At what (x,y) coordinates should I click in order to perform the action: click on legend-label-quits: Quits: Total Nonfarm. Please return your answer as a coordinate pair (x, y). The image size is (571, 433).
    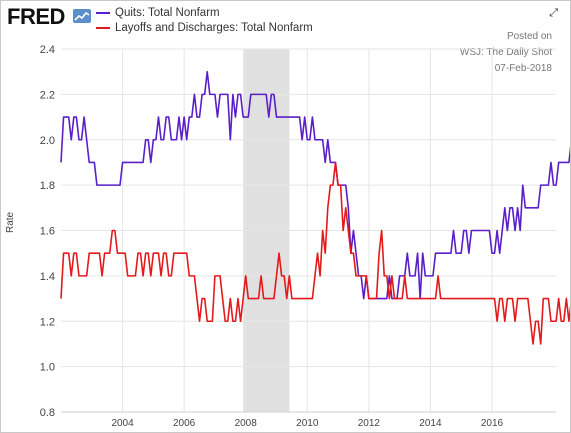
    Looking at the image, I should click on (167, 13).